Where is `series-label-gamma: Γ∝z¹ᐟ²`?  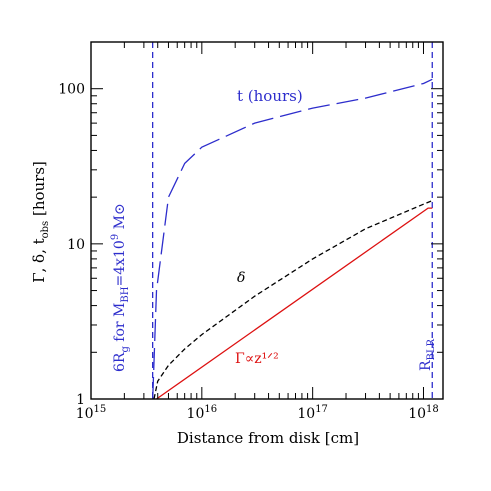 series-label-gamma: Γ∝z¹ᐟ² is located at coordinates (257, 359).